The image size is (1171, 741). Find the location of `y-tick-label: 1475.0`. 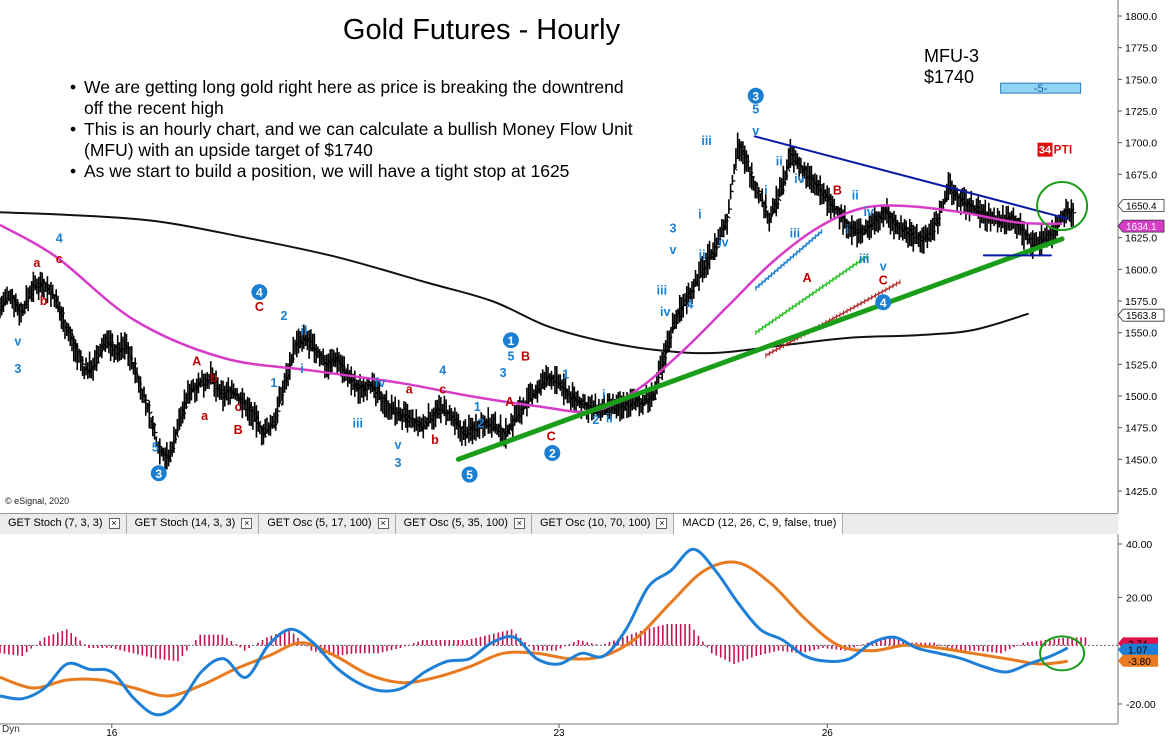

y-tick-label: 1475.0 is located at coordinates (1141, 429).